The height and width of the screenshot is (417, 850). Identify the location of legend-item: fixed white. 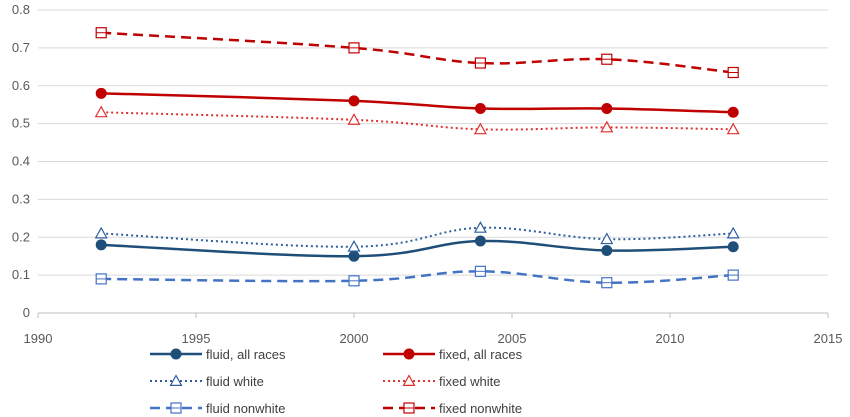
(441, 381).